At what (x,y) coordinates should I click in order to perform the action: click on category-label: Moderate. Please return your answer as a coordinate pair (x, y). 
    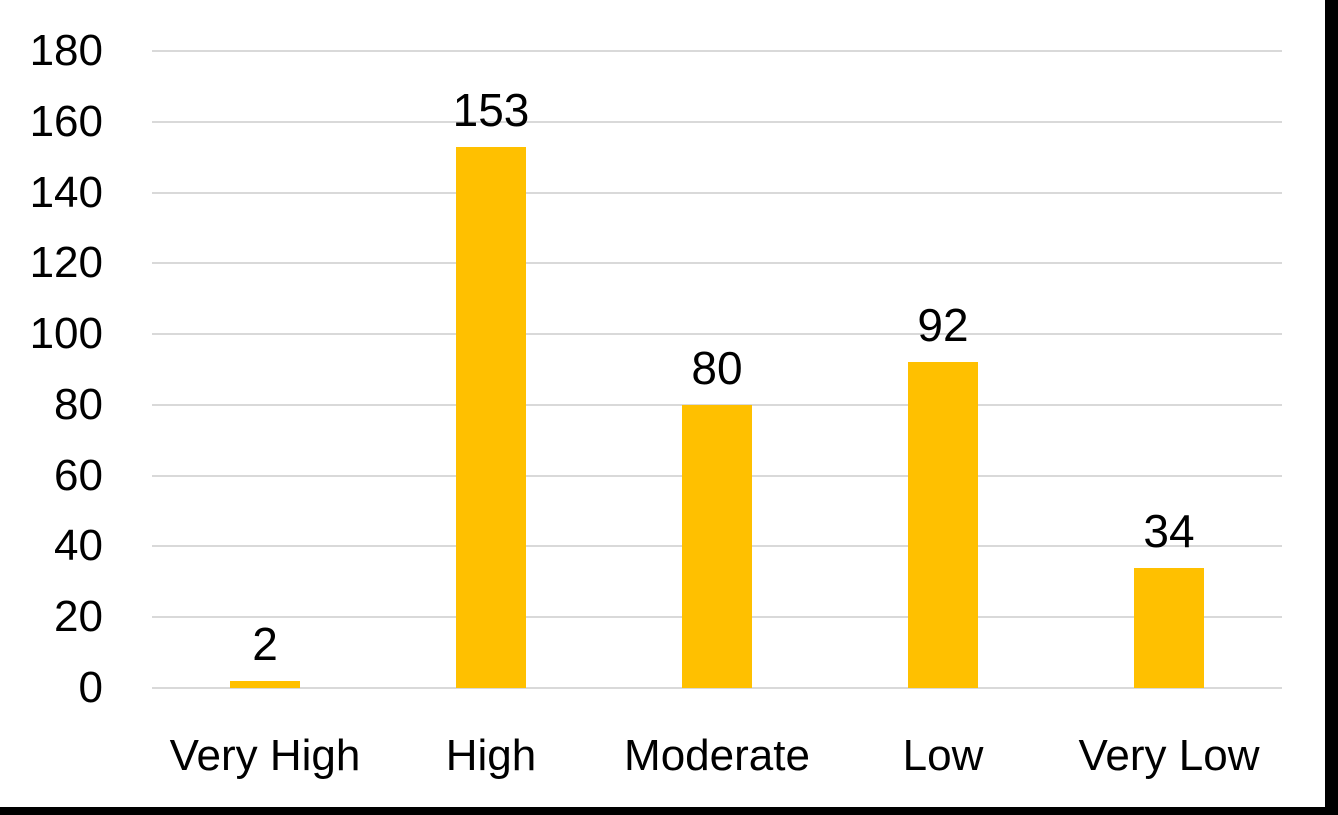
    Looking at the image, I should click on (717, 755).